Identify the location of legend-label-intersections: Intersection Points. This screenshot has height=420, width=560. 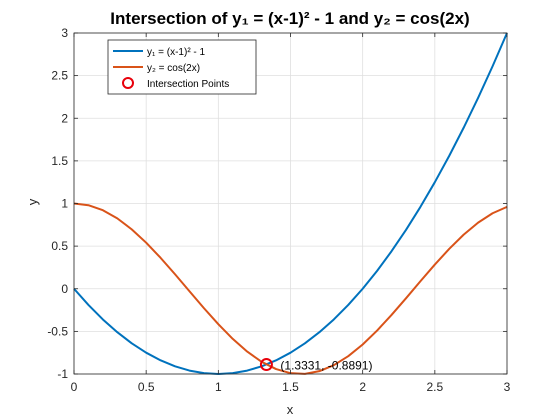
(188, 84).